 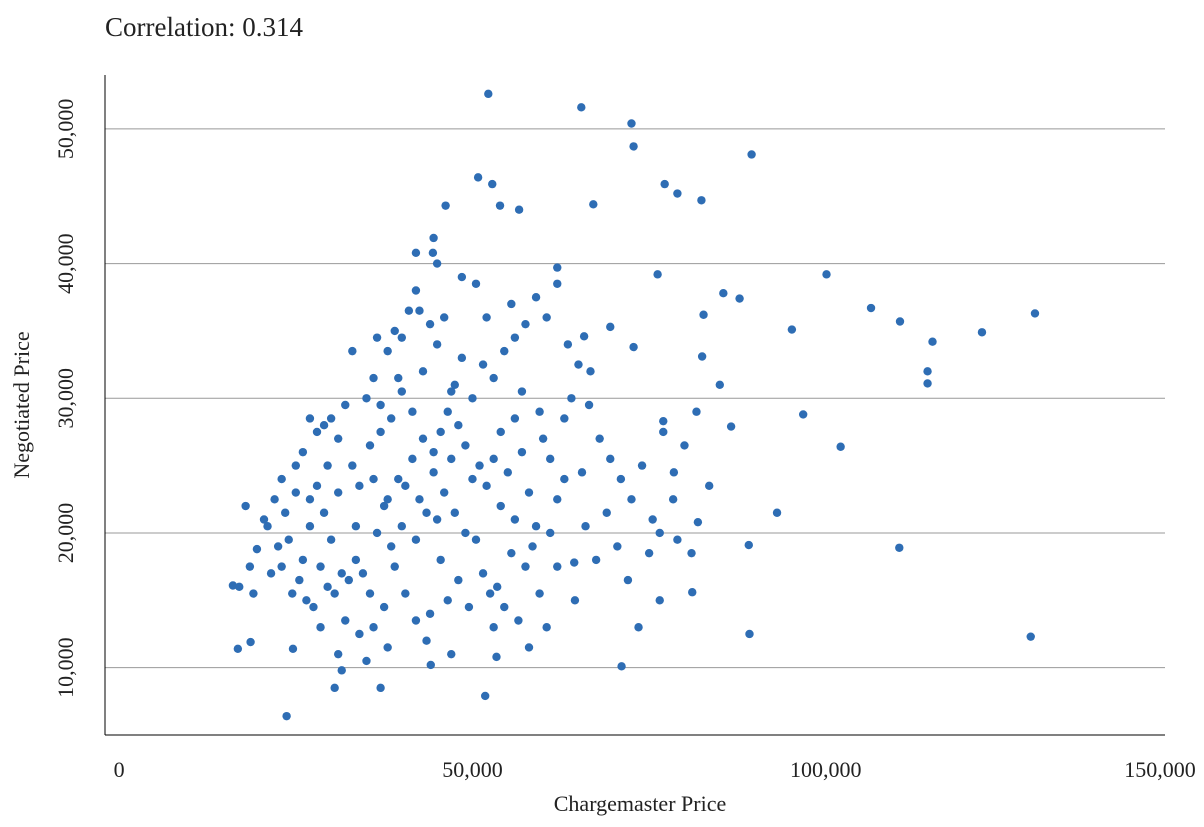 I want to click on y-tick-label: 50,000, so click(x=65, y=129).